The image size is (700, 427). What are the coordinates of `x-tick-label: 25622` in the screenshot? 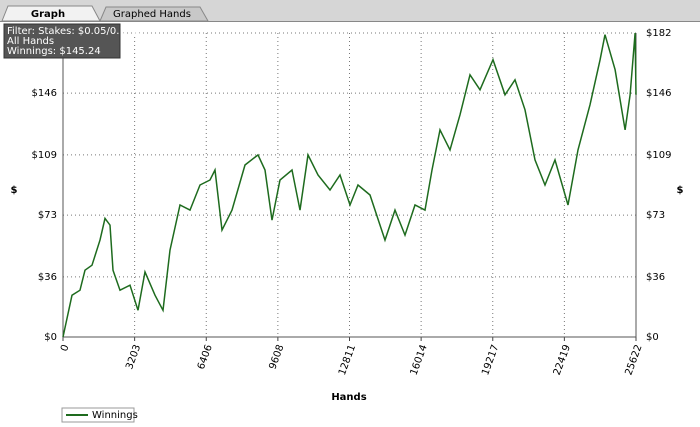 It's located at (633, 360).